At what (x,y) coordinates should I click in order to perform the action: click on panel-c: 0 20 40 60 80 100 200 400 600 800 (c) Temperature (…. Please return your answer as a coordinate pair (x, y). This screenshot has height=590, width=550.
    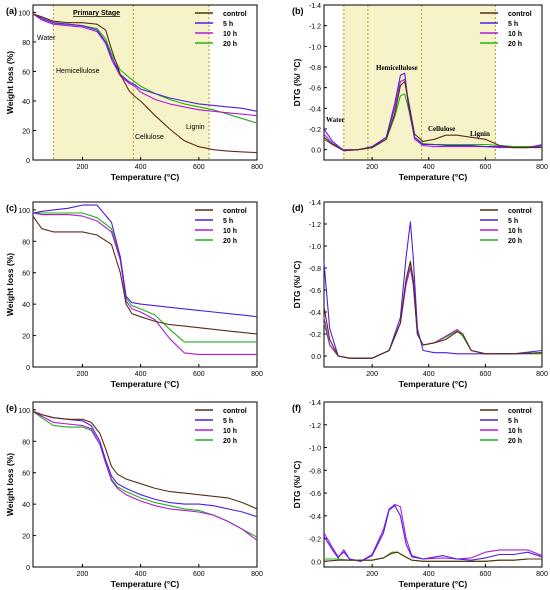
    Looking at the image, I should click on (134, 295).